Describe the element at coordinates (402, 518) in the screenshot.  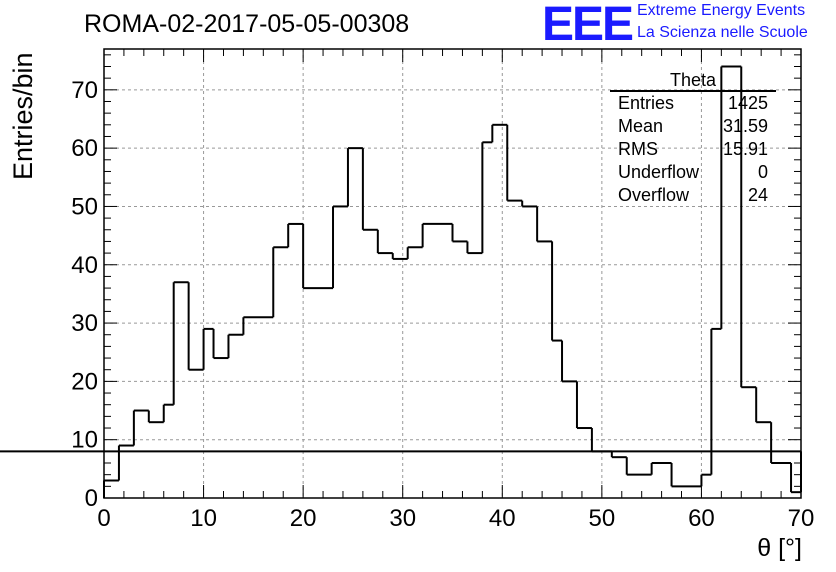
I see `x-tick-label: 30` at that location.